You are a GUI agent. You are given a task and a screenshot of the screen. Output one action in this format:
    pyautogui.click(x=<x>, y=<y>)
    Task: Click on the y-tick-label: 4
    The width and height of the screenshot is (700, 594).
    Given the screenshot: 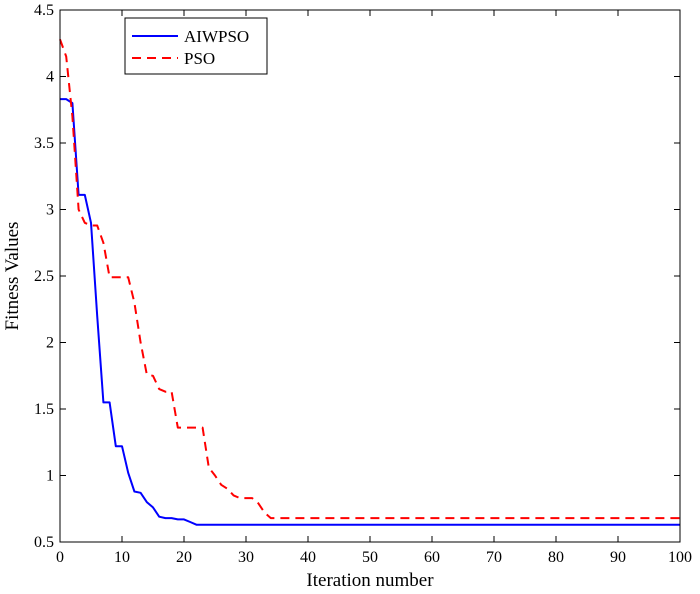 What is the action you would take?
    pyautogui.click(x=50, y=77)
    